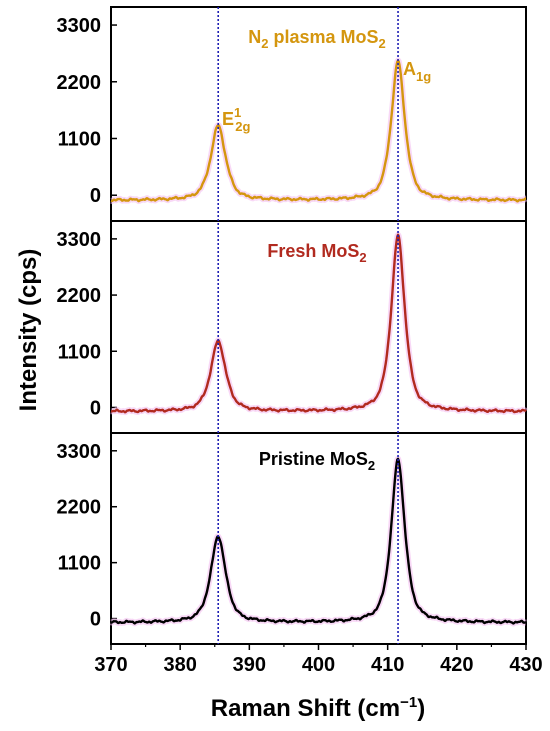 The width and height of the screenshot is (550, 731). What do you see at coordinates (313, 459) in the screenshot?
I see `panel-label-main: Pristine MoS` at bounding box center [313, 459].